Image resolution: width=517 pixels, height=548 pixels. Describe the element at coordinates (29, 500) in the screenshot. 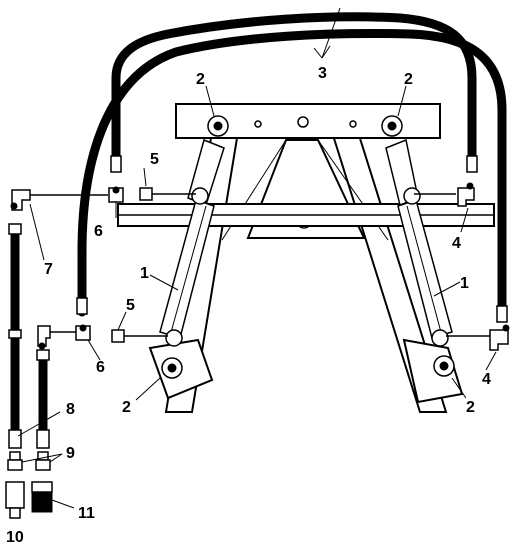

I see `couplers` at that location.